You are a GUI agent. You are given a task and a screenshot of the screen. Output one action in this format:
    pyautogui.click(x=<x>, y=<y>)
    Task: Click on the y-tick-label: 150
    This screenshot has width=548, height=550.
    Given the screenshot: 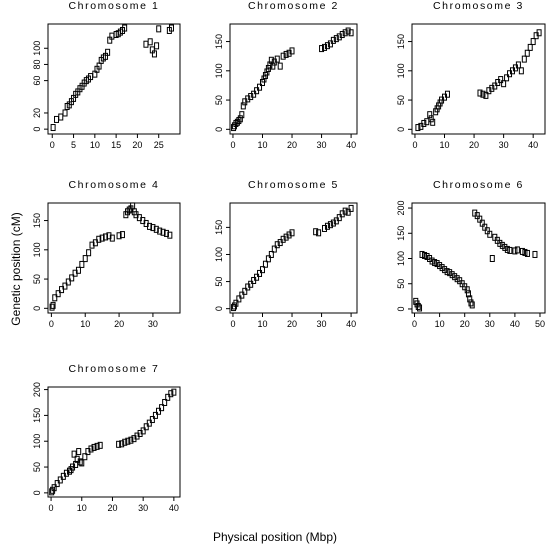 What is the action you would take?
    pyautogui.click(x=37, y=415)
    